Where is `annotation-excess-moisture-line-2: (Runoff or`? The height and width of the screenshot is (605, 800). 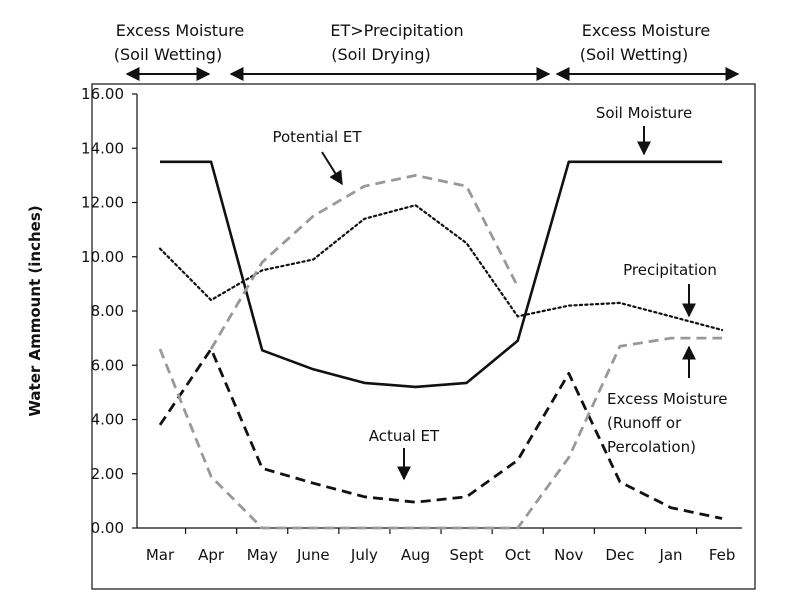
annotation-excess-moisture-line-2: (Runoff or is located at coordinates (644, 423).